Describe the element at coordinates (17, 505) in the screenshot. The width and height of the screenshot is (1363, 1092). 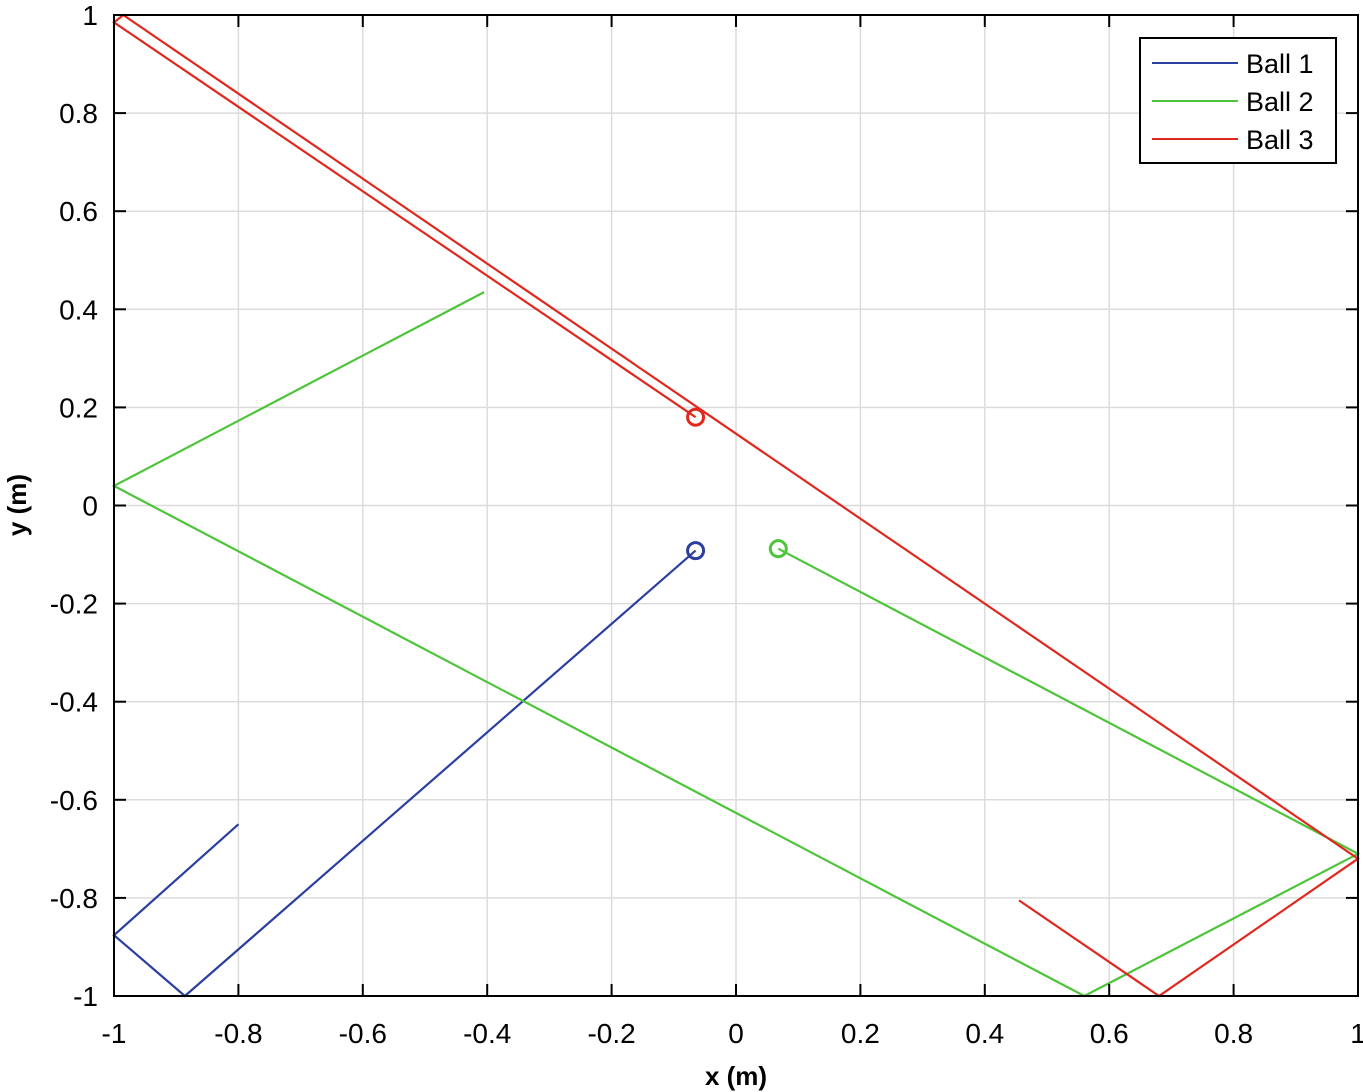
I see `y-axis-label: y (m)` at that location.